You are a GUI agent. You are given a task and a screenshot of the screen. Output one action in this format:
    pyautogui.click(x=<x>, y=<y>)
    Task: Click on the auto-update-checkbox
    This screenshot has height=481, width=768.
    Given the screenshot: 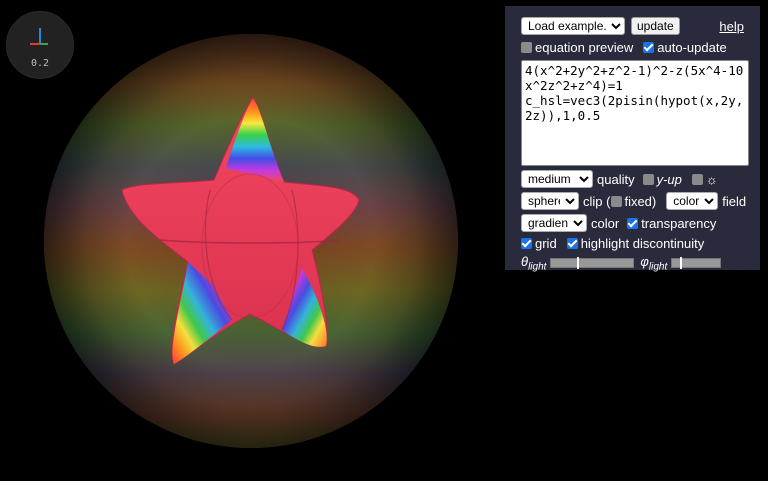 What is the action you would take?
    pyautogui.click(x=649, y=47)
    